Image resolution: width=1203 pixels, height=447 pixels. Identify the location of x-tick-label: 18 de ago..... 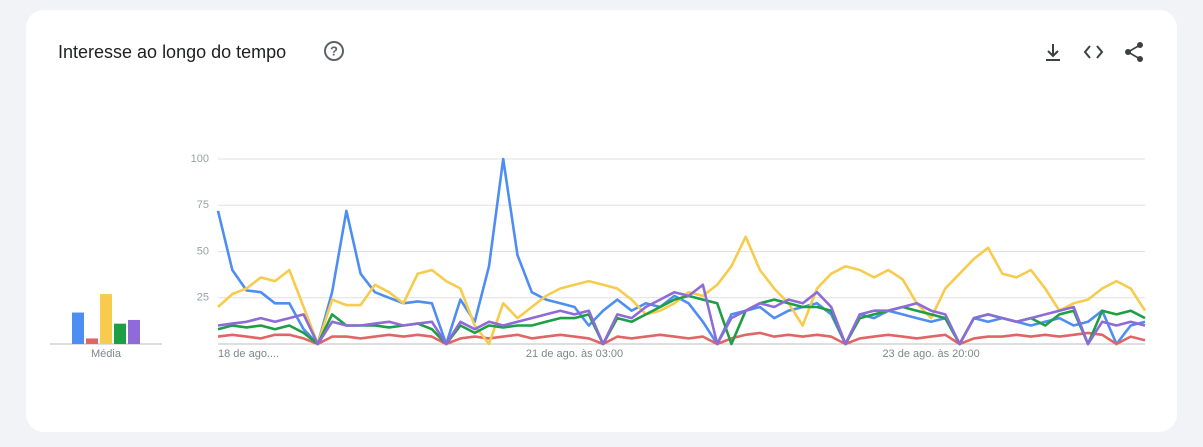
(248, 354).